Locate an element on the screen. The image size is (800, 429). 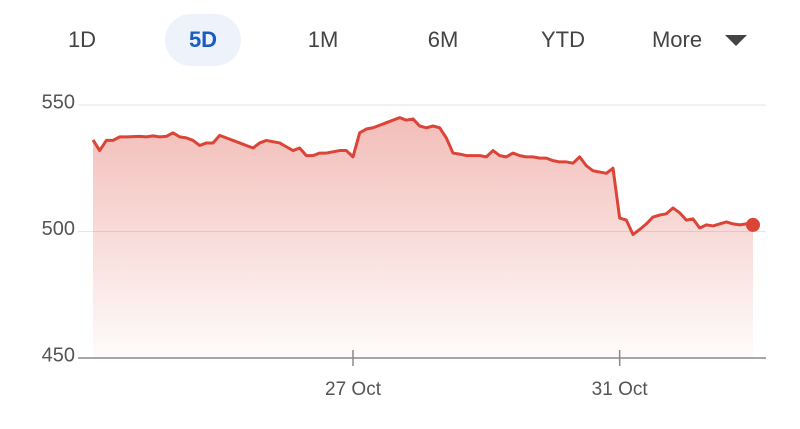
tab-highlight is located at coordinates (203, 40).